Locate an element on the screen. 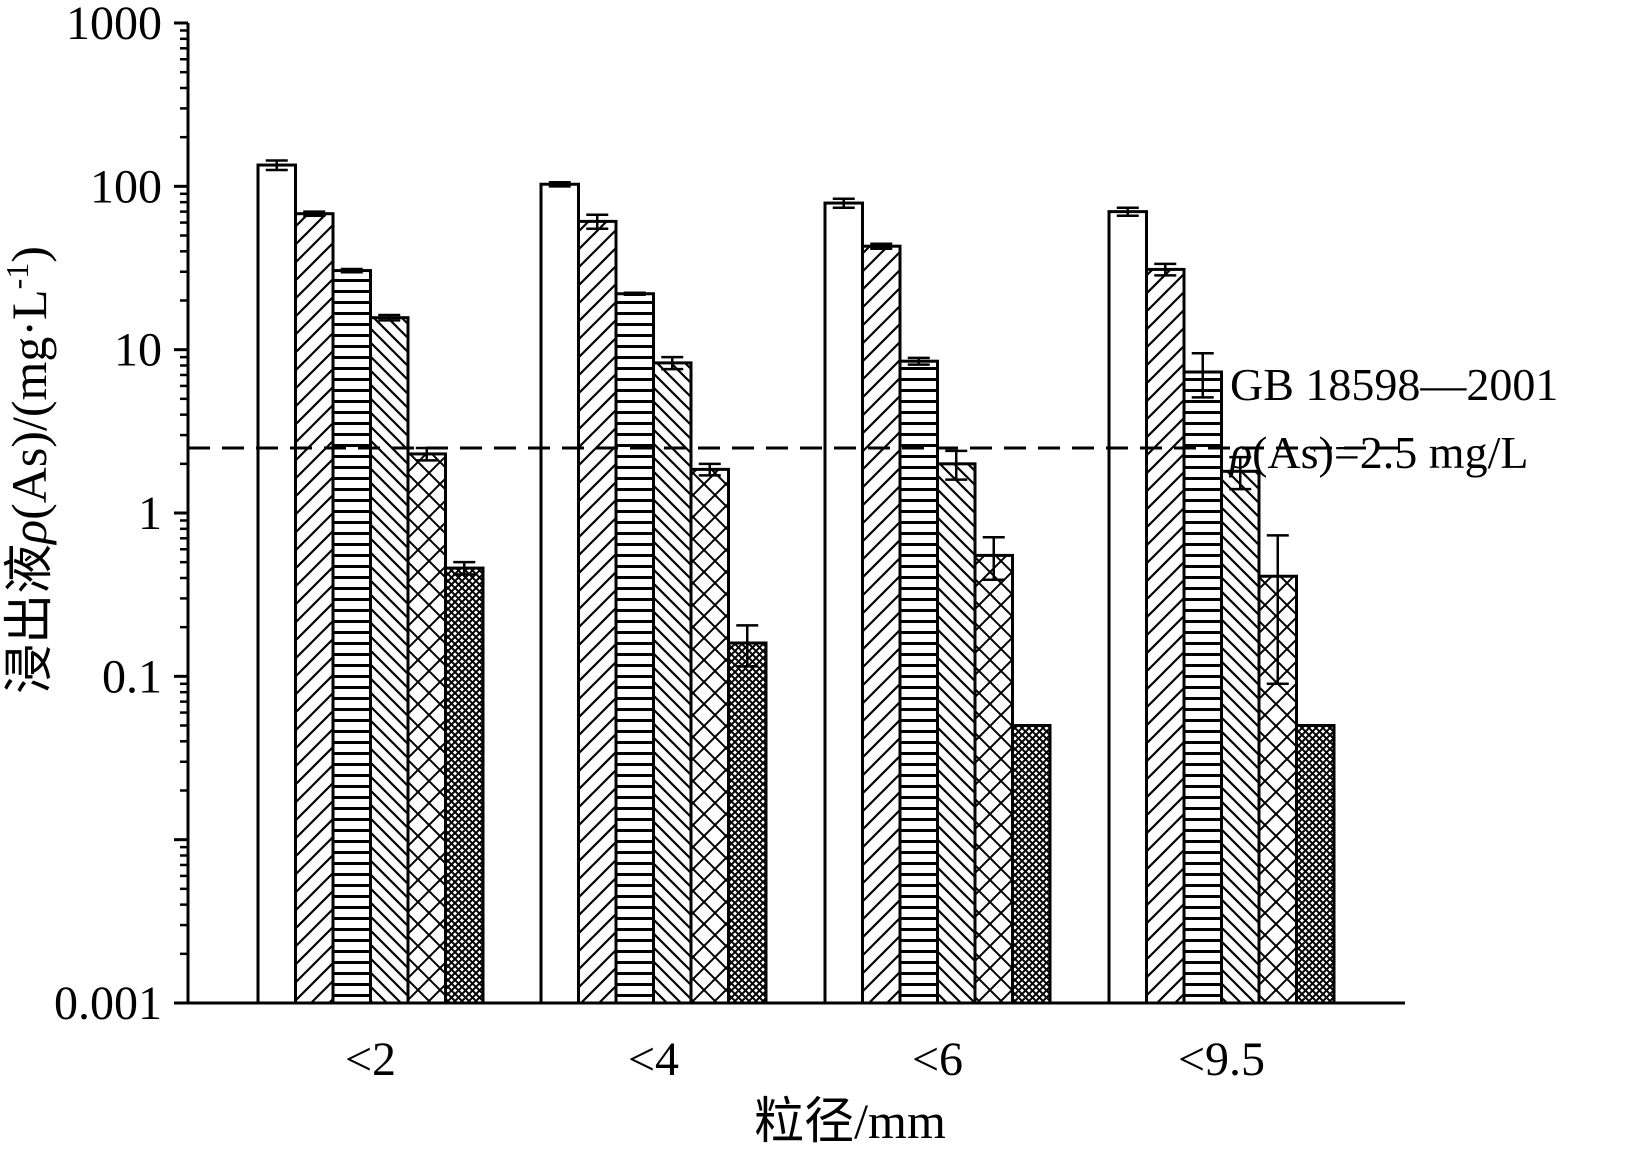  x-tick-label: <9.5 is located at coordinates (1221, 1059).